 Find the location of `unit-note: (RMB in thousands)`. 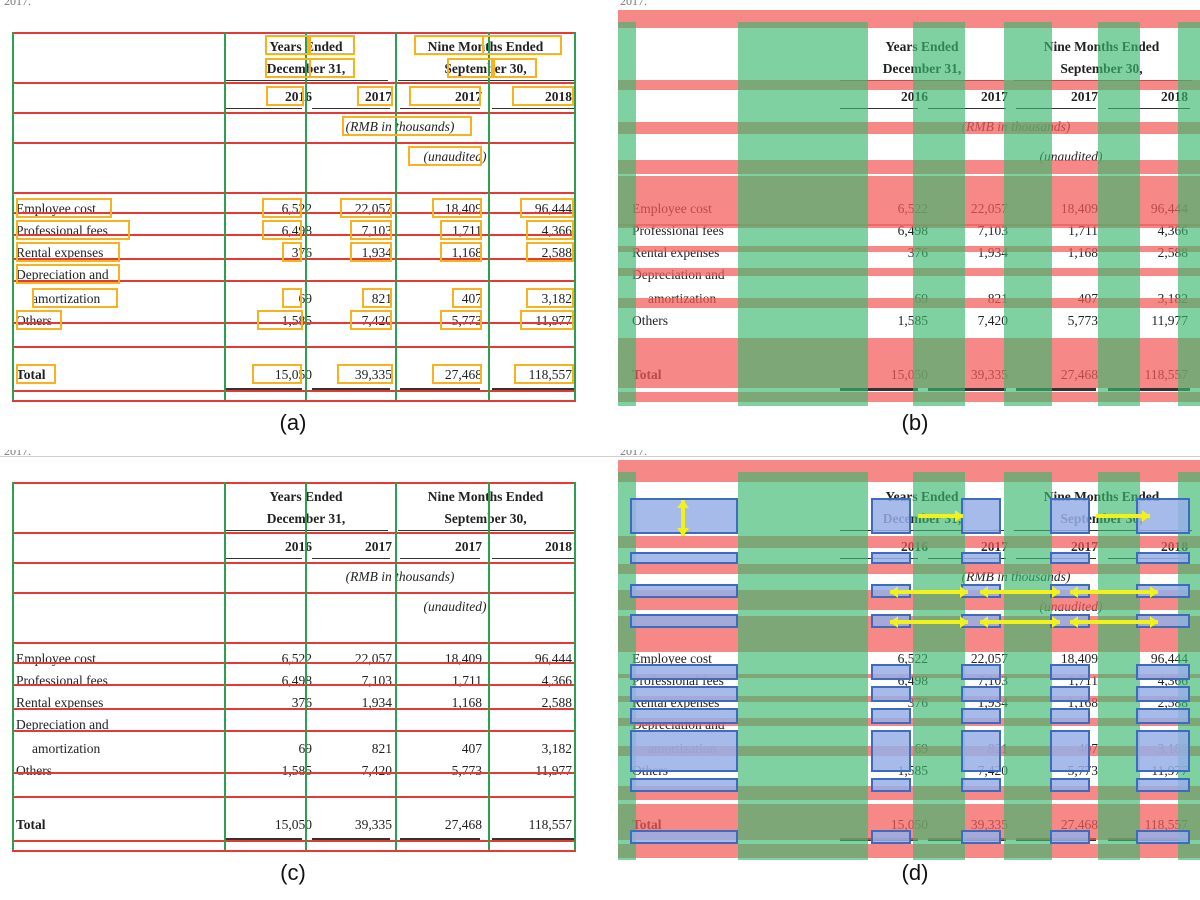

unit-note: (RMB in thousands) is located at coordinates (400, 126).